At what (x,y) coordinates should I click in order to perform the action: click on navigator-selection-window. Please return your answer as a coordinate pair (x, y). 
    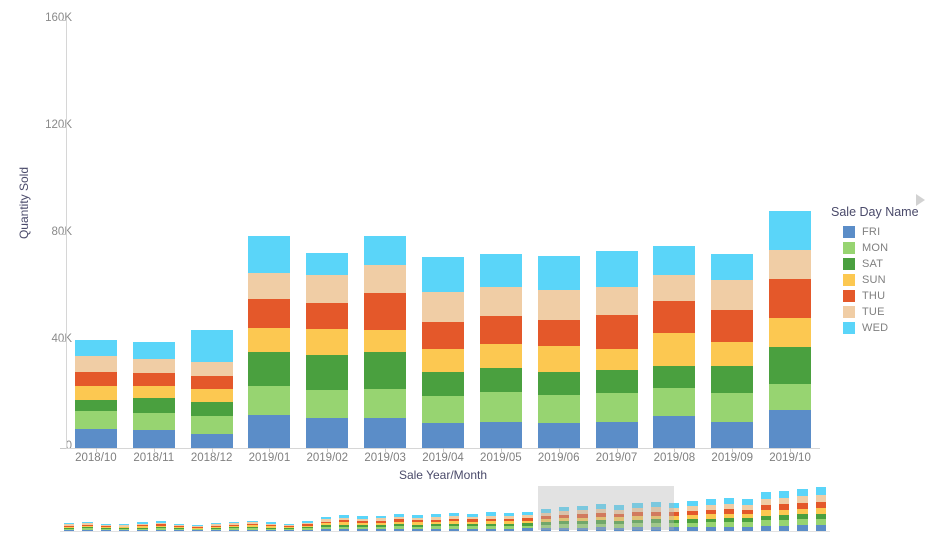
    Looking at the image, I should click on (606, 508).